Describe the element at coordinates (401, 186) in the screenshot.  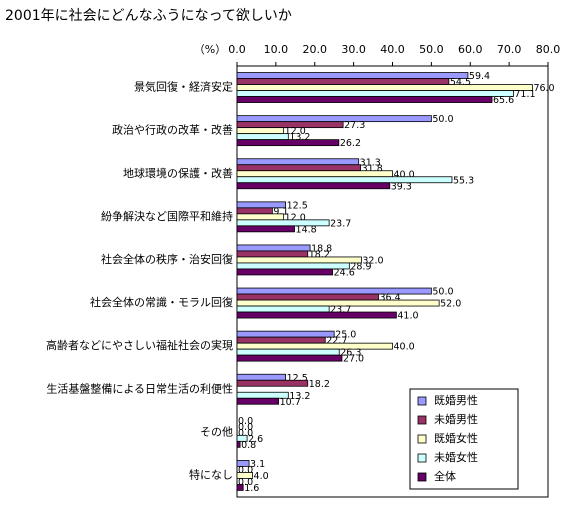
I see `value-label: 39.3` at that location.